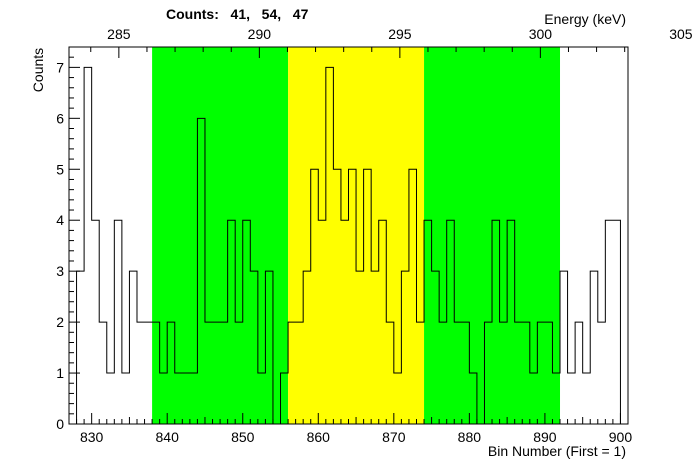  What do you see at coordinates (60, 169) in the screenshot?
I see `y-tick-label: 5` at bounding box center [60, 169].